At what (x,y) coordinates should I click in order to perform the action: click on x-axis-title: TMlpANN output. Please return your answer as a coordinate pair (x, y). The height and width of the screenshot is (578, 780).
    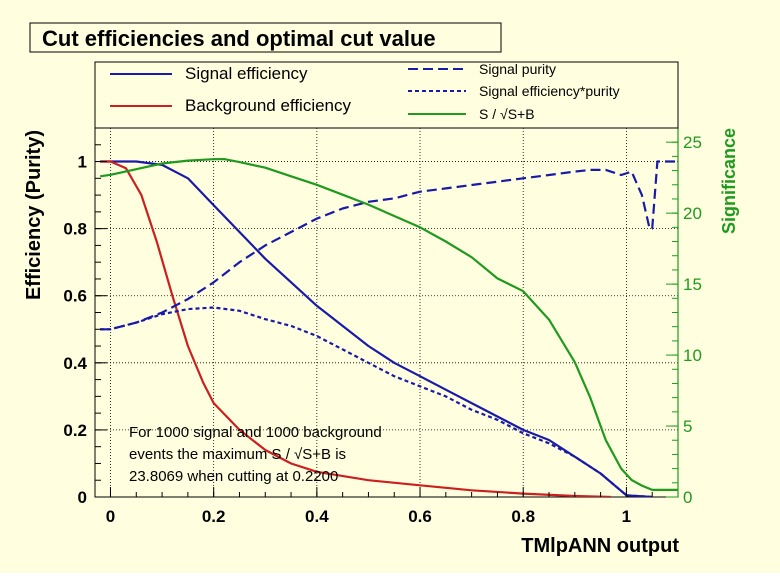
    Looking at the image, I should click on (600, 546).